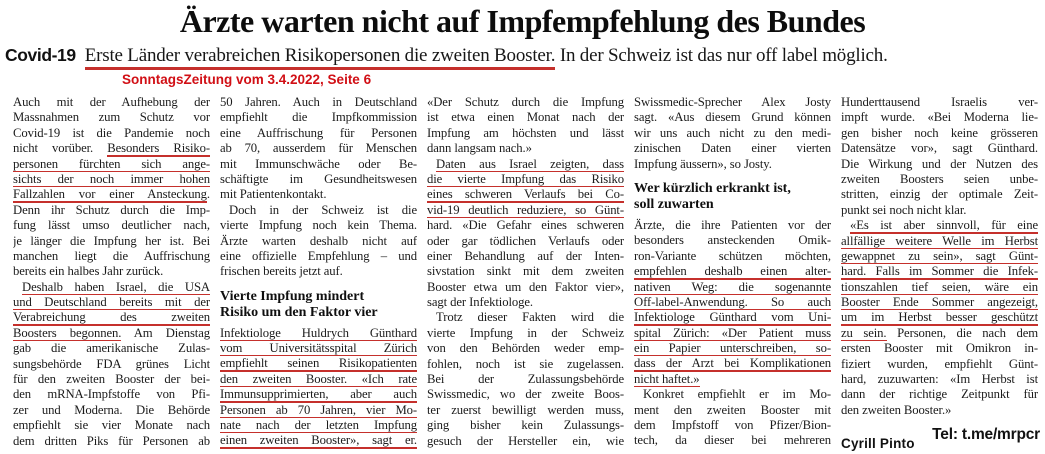  I want to click on text-segment: Impfung äussern», so Josty., so click(703, 163).